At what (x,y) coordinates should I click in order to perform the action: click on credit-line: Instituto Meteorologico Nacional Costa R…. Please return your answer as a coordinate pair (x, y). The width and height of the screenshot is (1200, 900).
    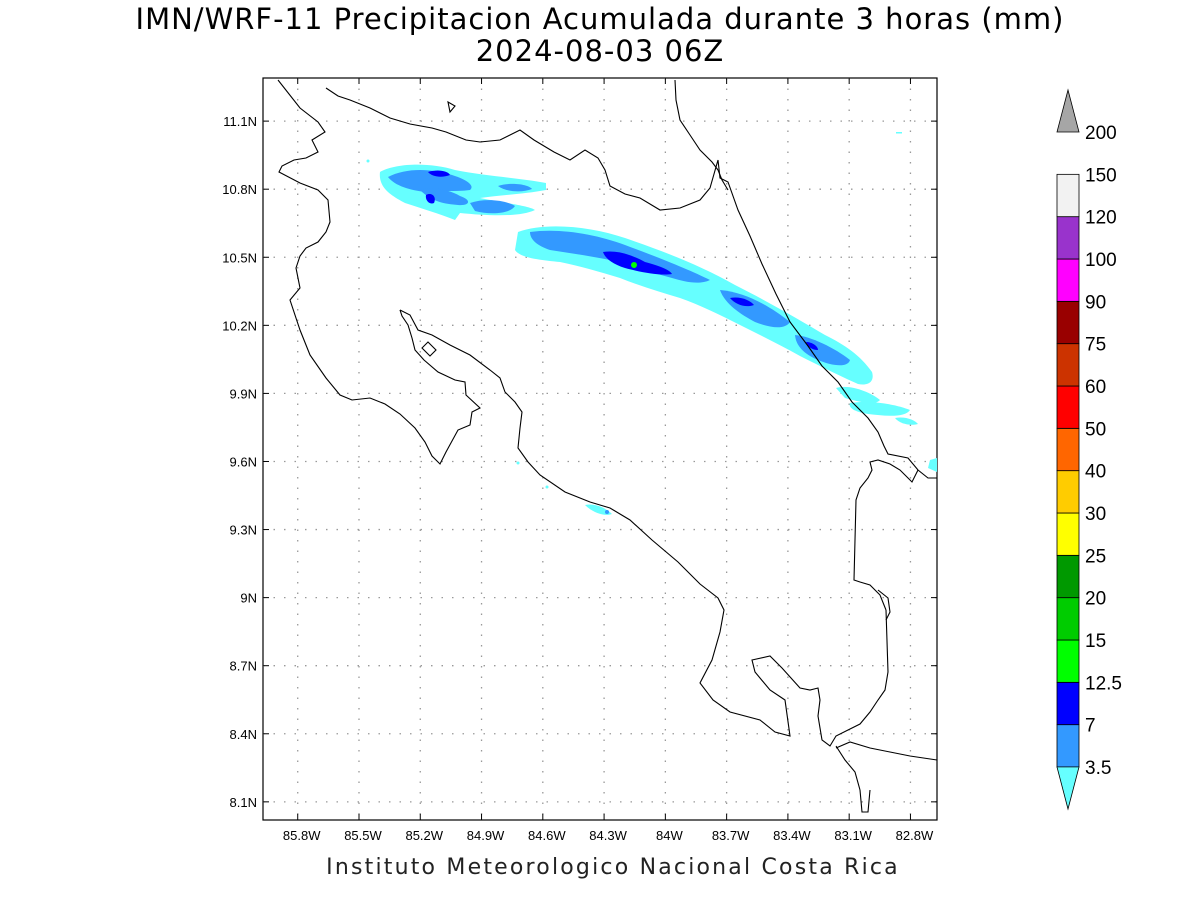
    Looking at the image, I should click on (613, 867).